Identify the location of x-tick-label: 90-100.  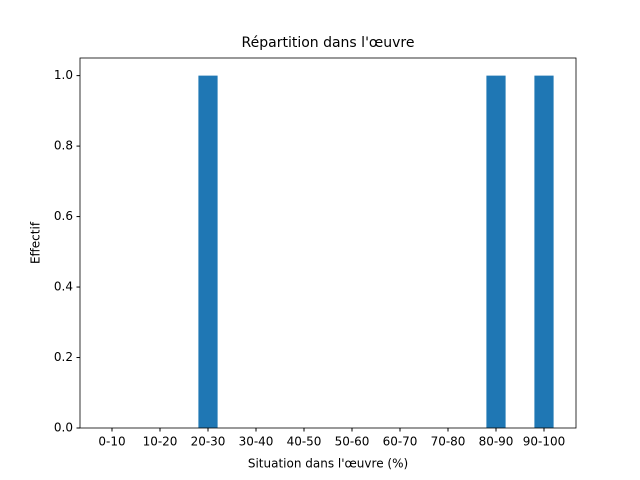
(544, 442).